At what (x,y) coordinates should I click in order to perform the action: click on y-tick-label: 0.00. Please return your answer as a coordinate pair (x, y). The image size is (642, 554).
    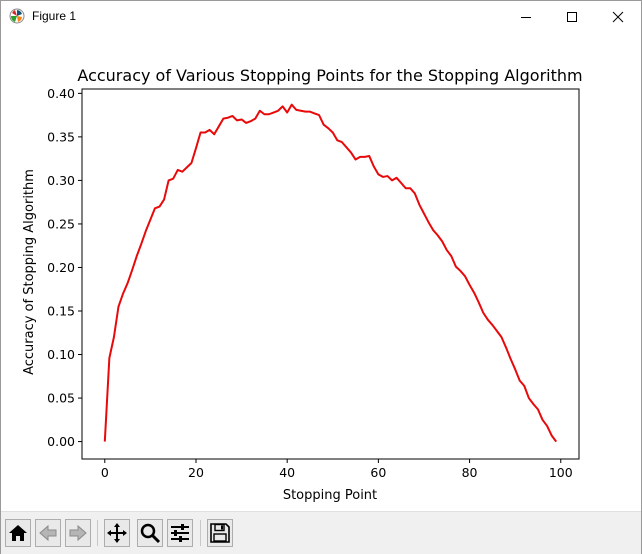
    Looking at the image, I should click on (61, 441).